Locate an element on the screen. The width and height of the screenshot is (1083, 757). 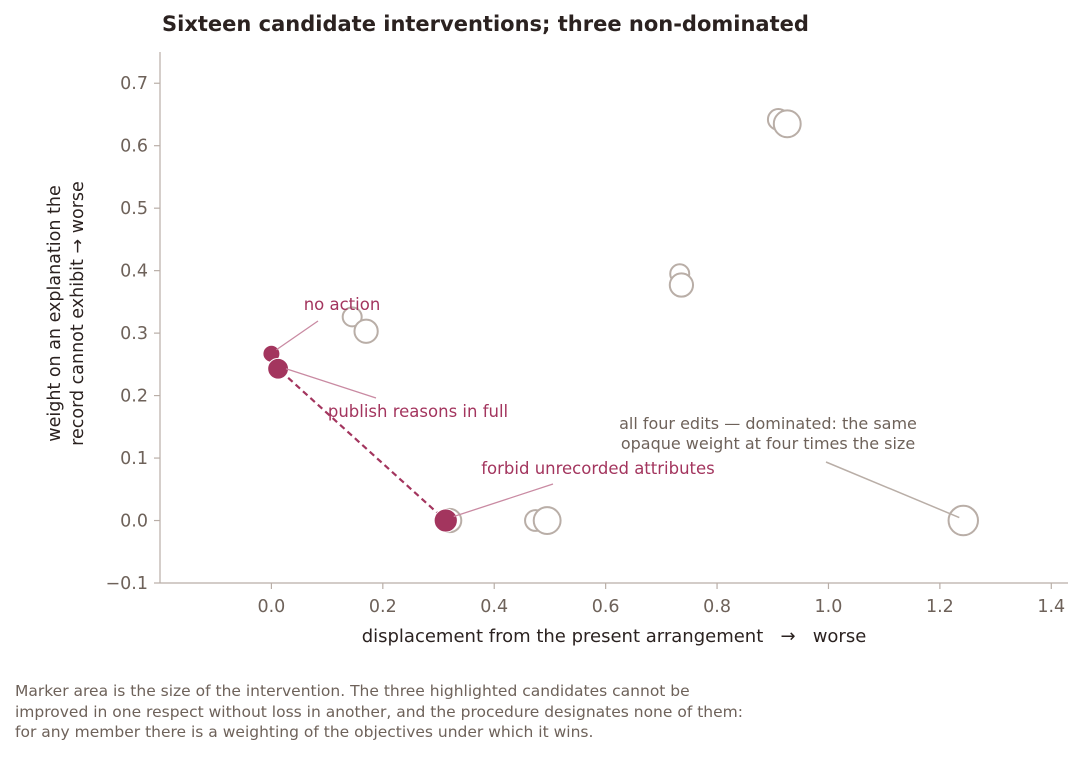
y-tick-label: 0.1 is located at coordinates (134, 459).